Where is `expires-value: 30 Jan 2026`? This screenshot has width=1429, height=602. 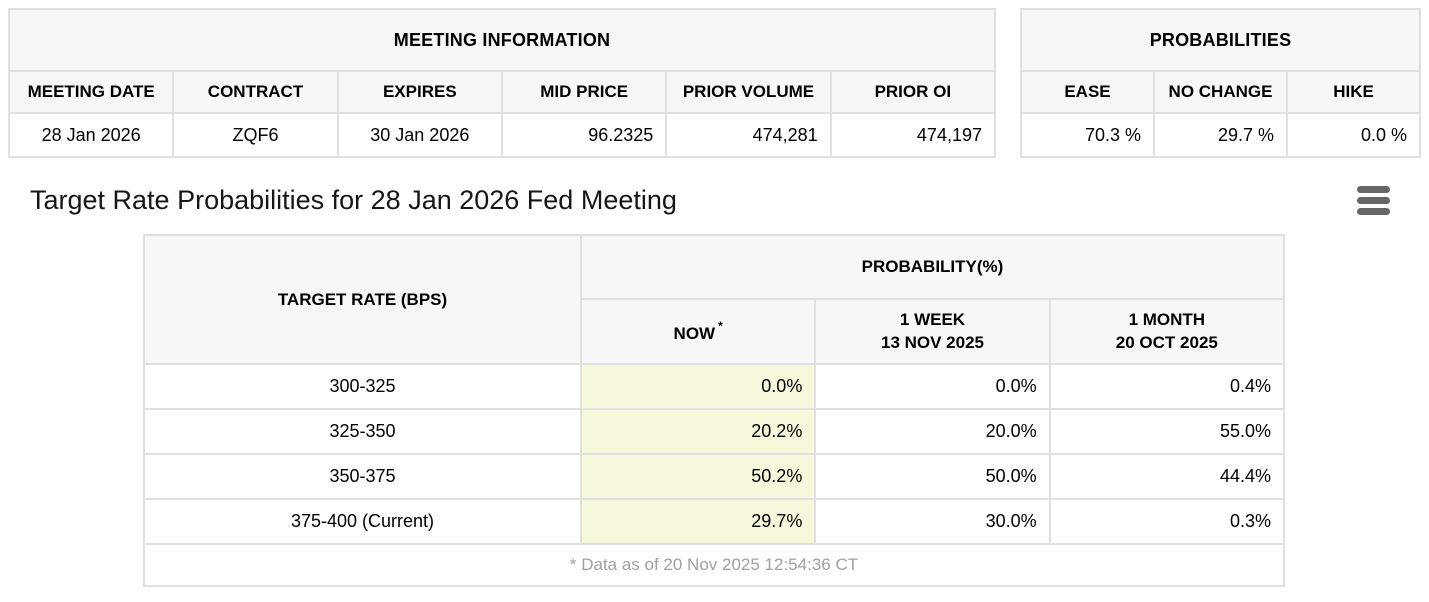 expires-value: 30 Jan 2026 is located at coordinates (419, 135).